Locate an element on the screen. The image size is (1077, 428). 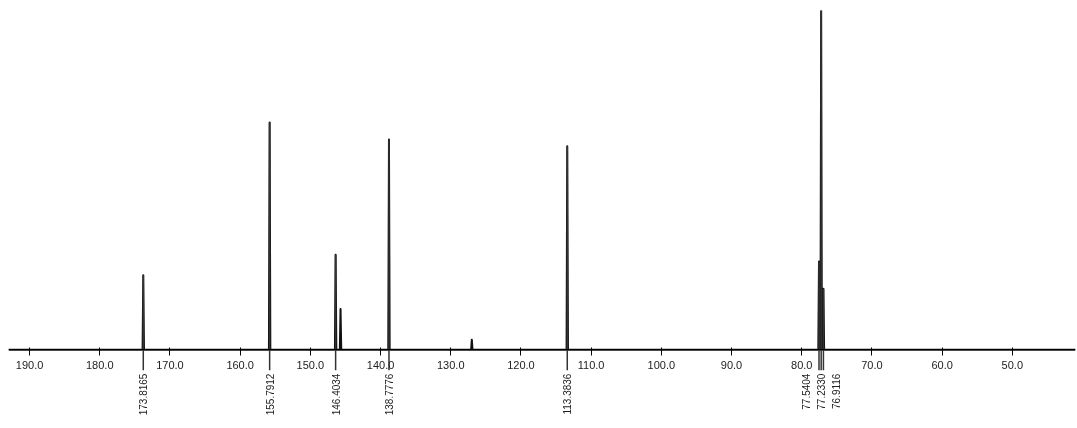
x-tick-label: 180.0 is located at coordinates (99, 364).